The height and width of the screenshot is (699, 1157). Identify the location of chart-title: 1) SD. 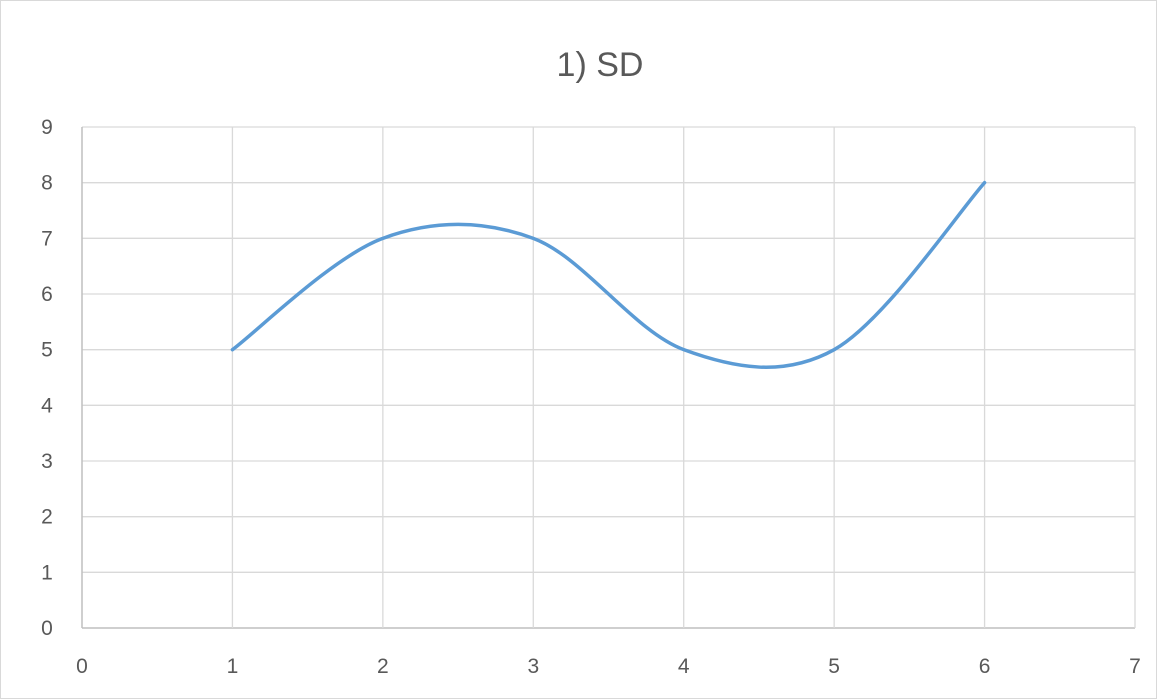
(600, 65).